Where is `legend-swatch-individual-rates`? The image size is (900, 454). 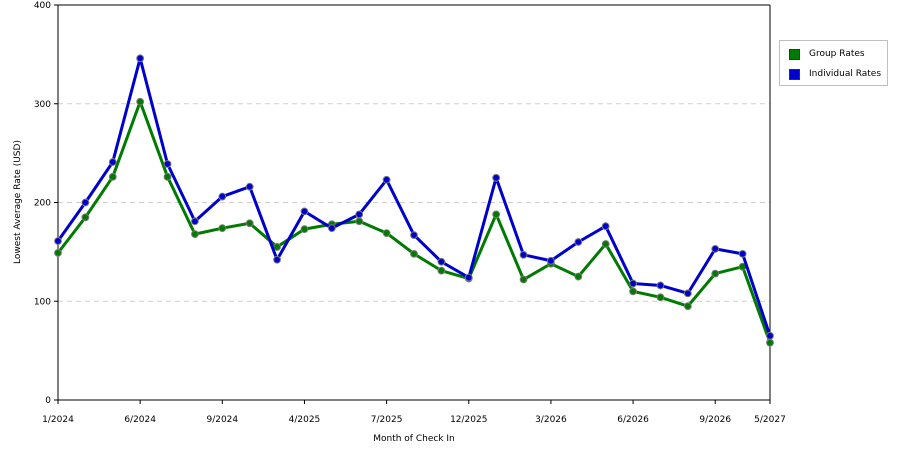
legend-swatch-individual-rates is located at coordinates (794, 74).